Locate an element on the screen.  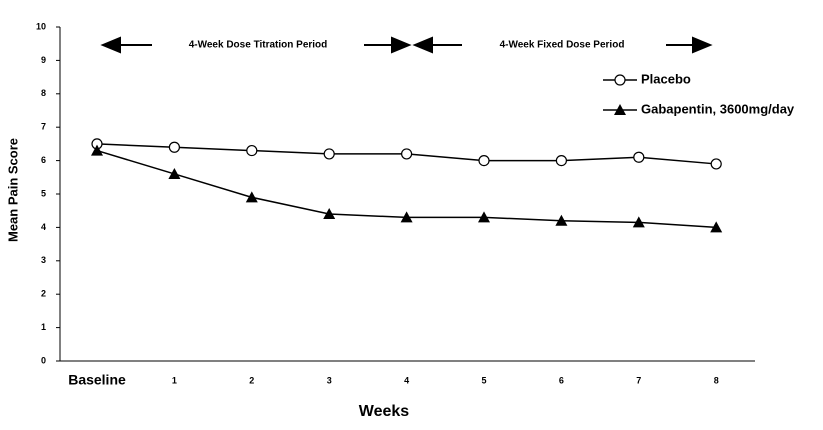
y-tick-label: 7 is located at coordinates (43, 127).